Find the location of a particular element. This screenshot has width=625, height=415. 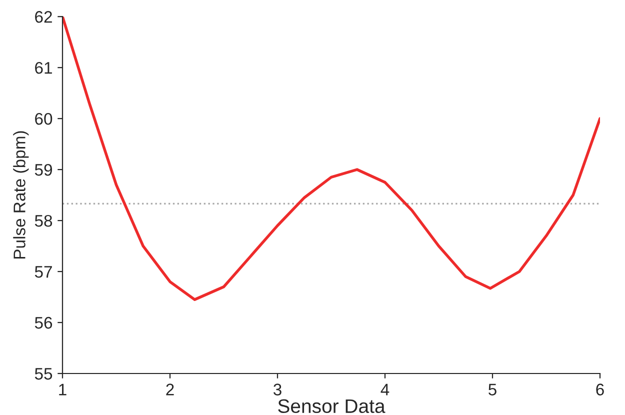

y-tick-label: 61 is located at coordinates (43, 68).